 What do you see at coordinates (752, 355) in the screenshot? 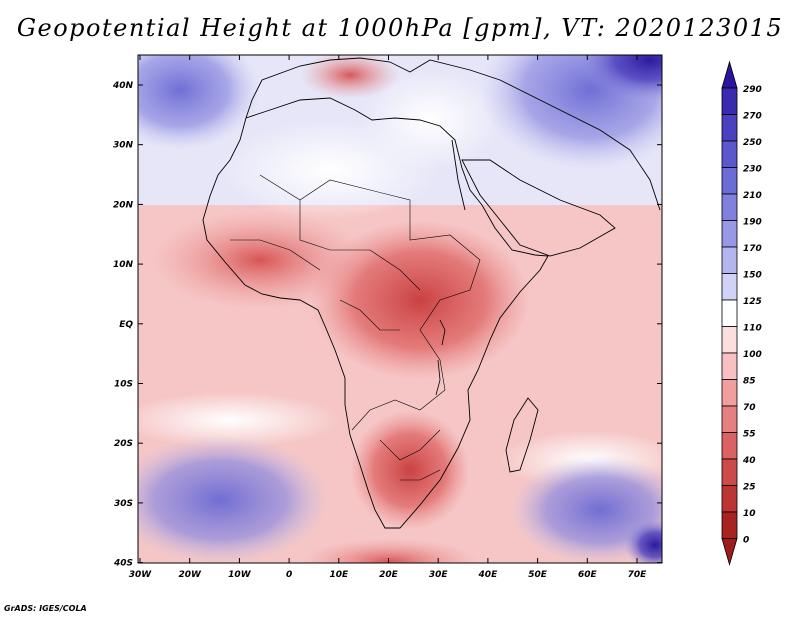
I see `colorbar-label: 100` at bounding box center [752, 355].